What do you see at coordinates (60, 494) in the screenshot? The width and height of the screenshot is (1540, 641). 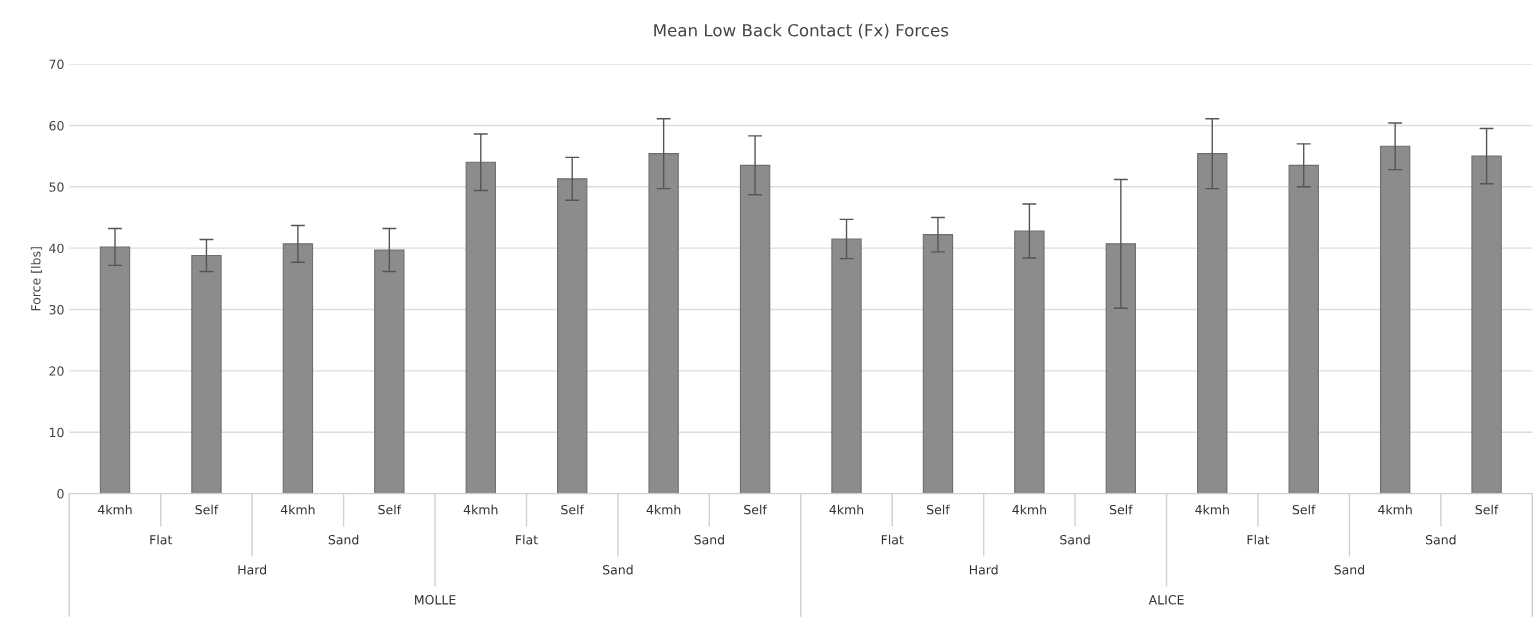 I see `y-tick-label: 0` at bounding box center [60, 494].